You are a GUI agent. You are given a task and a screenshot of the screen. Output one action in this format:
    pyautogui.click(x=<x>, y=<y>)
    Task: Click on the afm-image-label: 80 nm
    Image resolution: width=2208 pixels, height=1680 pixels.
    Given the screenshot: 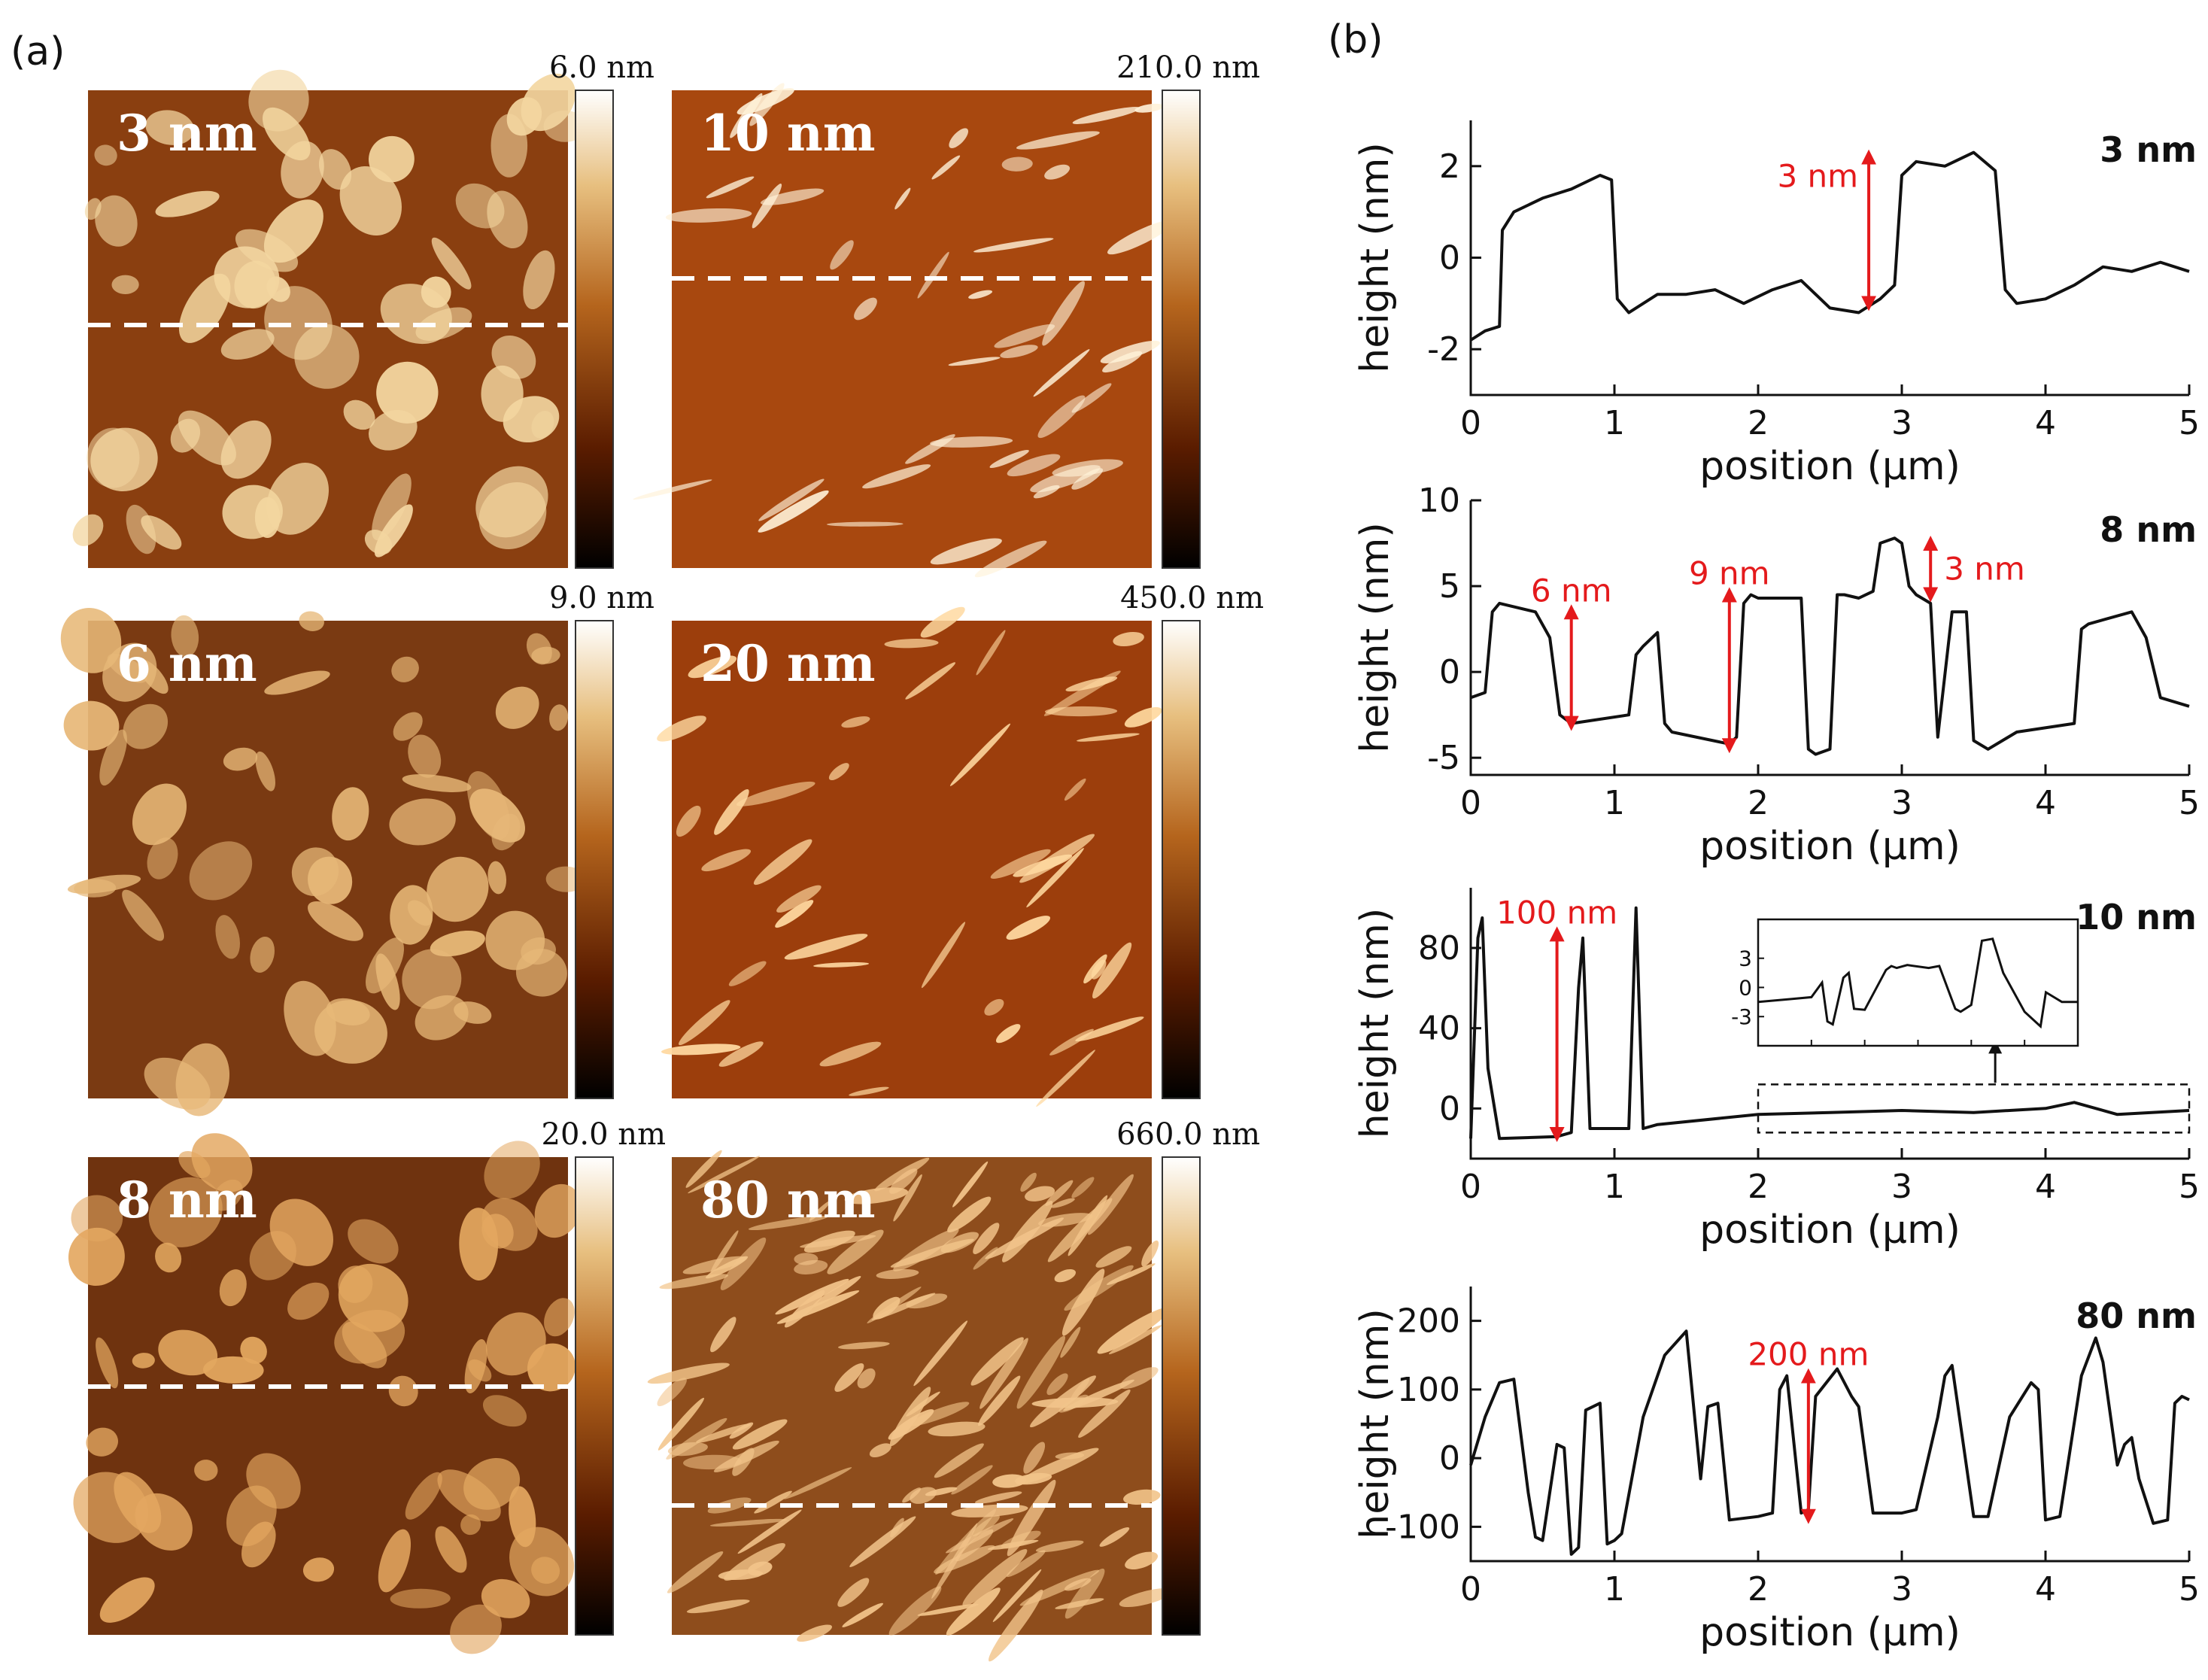 What is the action you would take?
    pyautogui.click(x=788, y=1200)
    